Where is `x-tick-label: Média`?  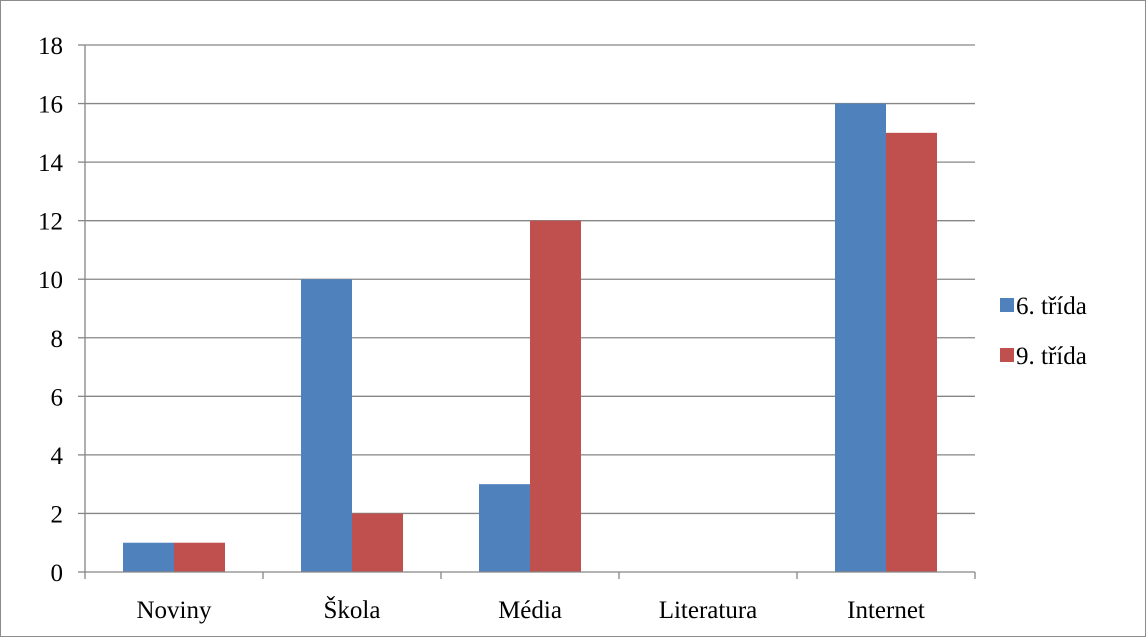
x-tick-label: Média is located at coordinates (530, 610).